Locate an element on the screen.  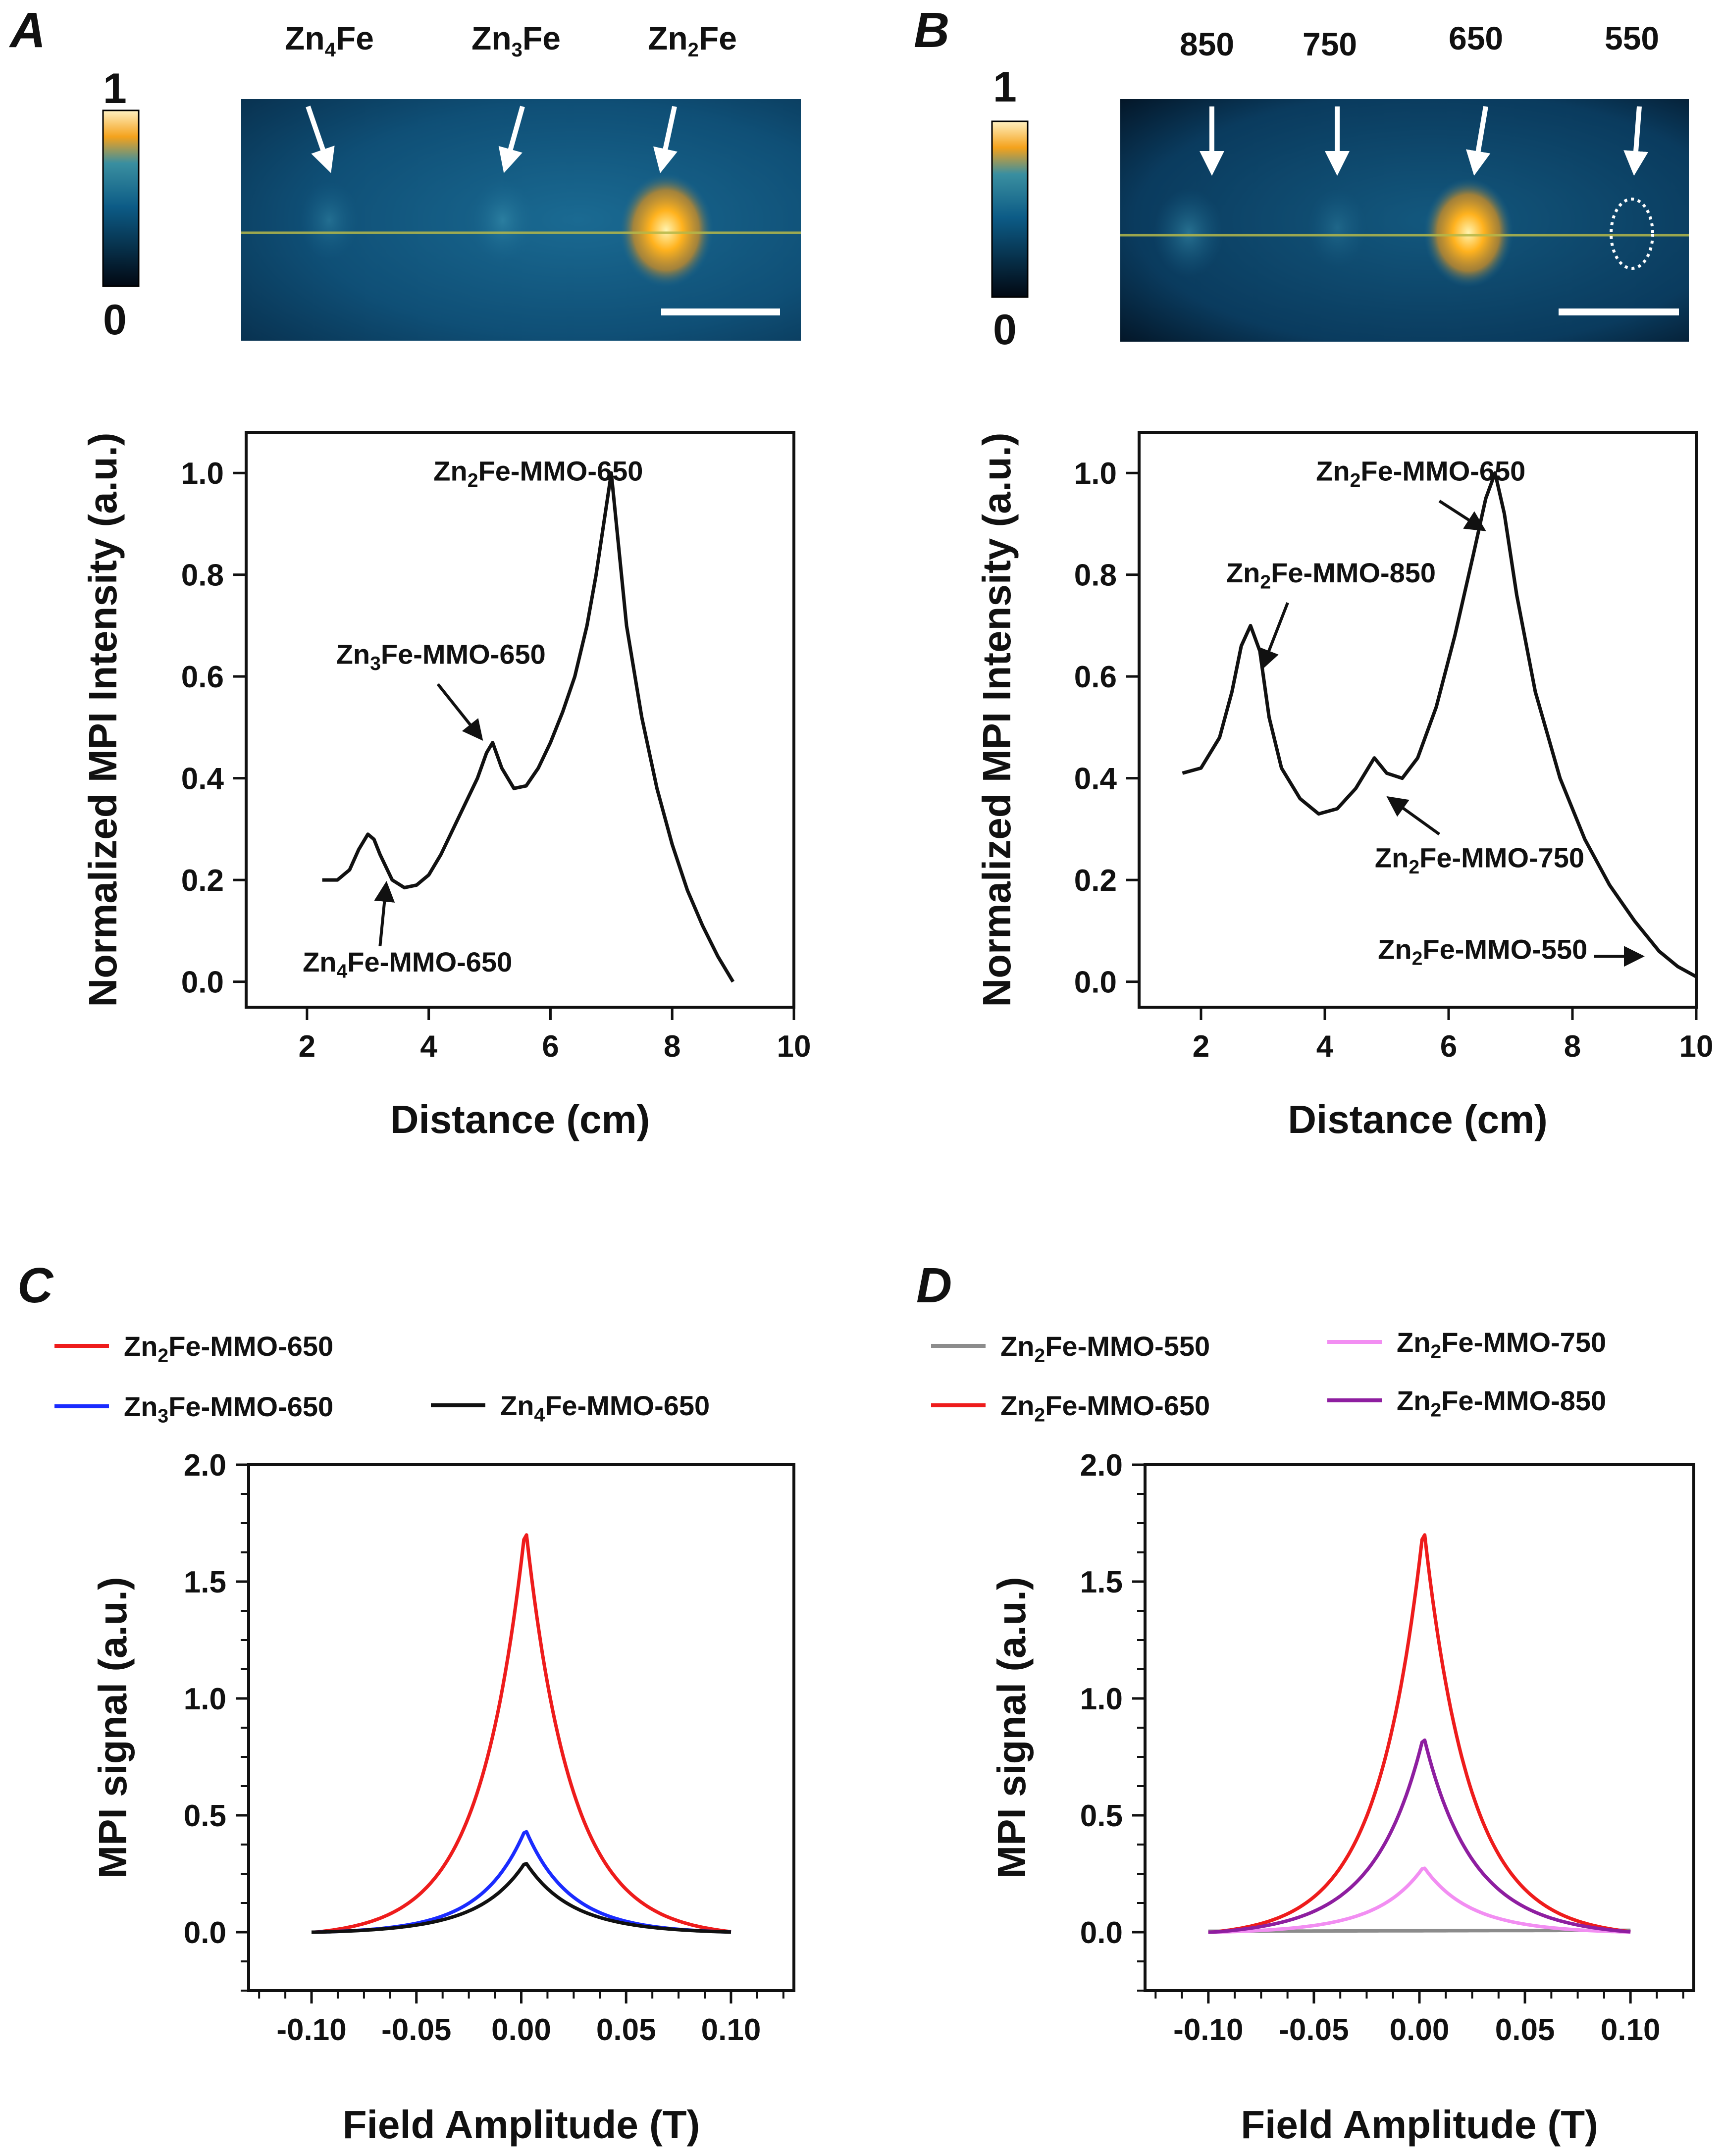
image-label-750: 750 is located at coordinates (1330, 44).